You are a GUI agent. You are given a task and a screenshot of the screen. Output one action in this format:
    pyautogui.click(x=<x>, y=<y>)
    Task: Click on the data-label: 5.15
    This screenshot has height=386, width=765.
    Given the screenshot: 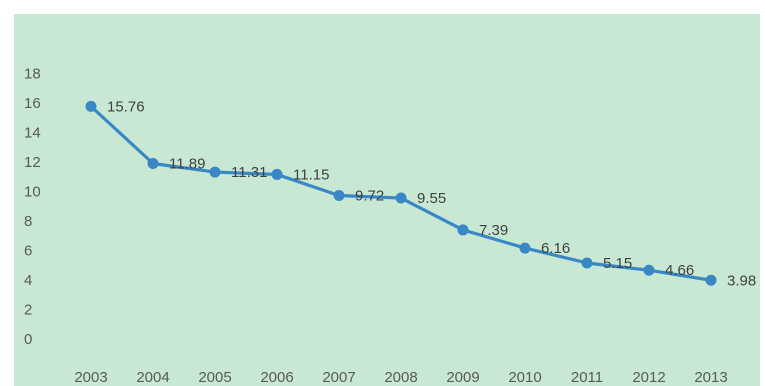 What is the action you would take?
    pyautogui.click(x=617, y=263)
    